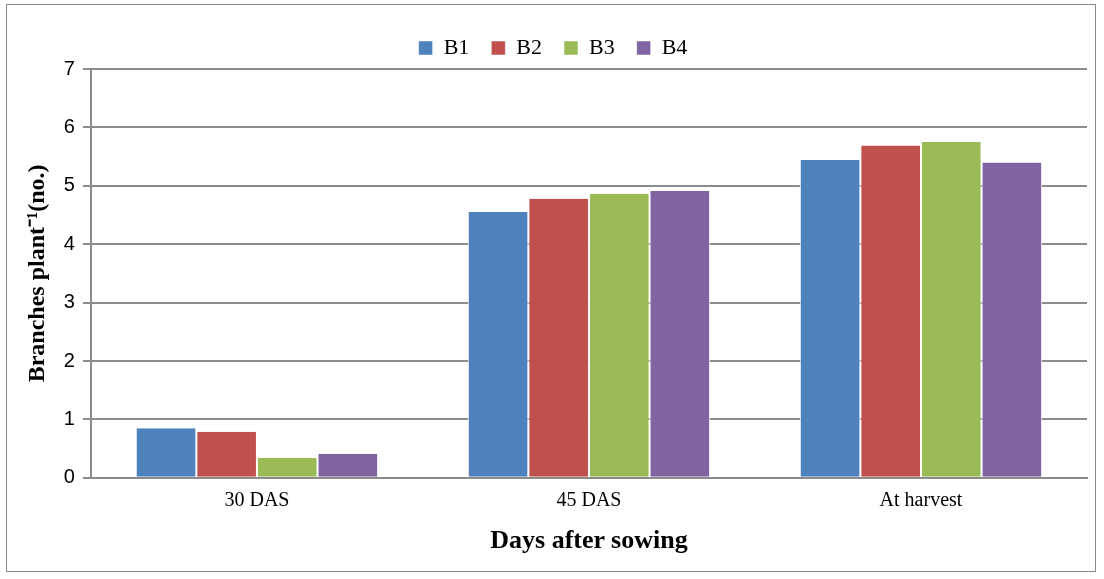 The image size is (1104, 579). I want to click on x-tick-label: 45 DAS, so click(589, 499).